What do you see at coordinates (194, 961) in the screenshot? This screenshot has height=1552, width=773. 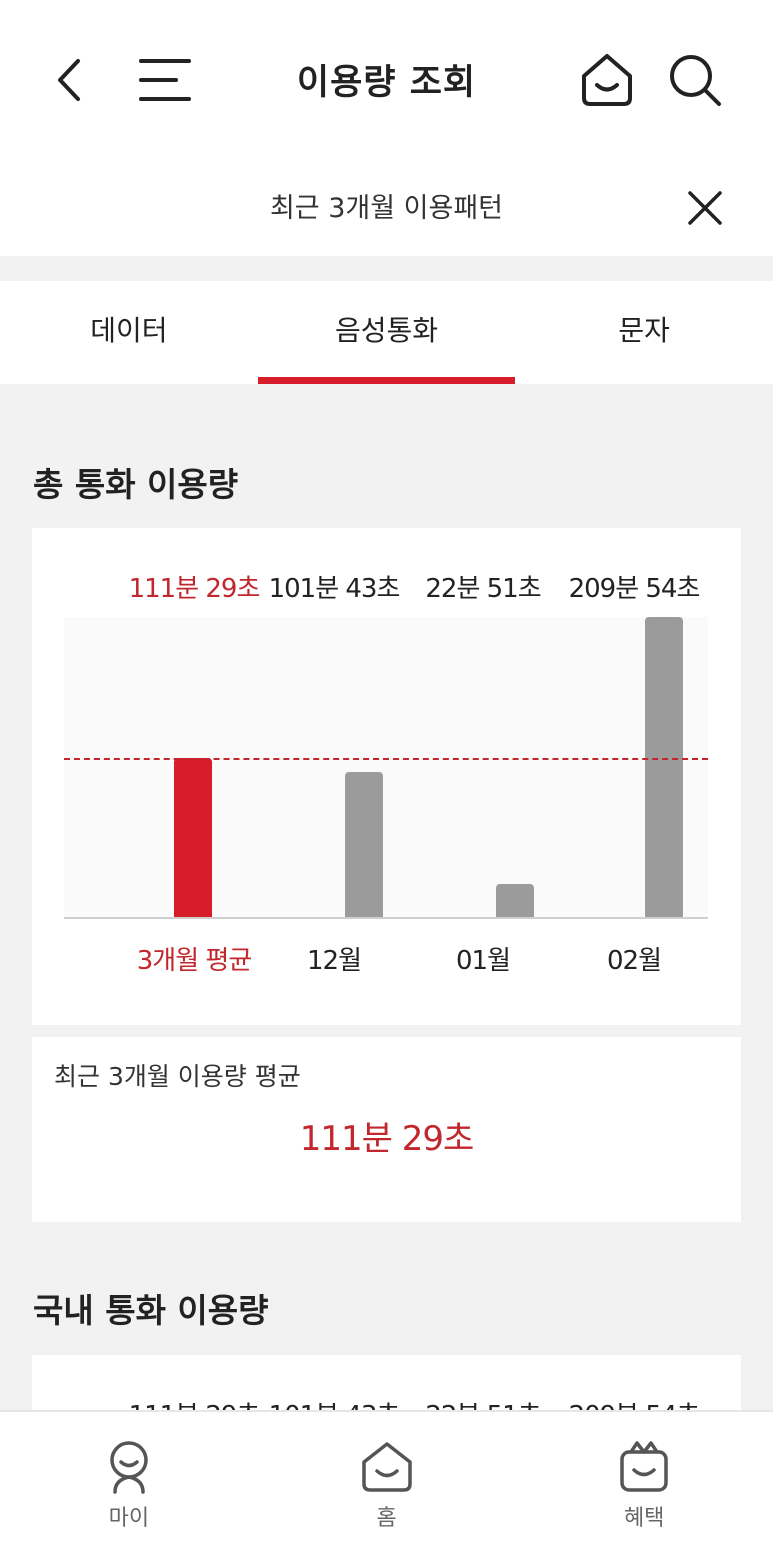 I see `category-label: 3개월 평균` at bounding box center [194, 961].